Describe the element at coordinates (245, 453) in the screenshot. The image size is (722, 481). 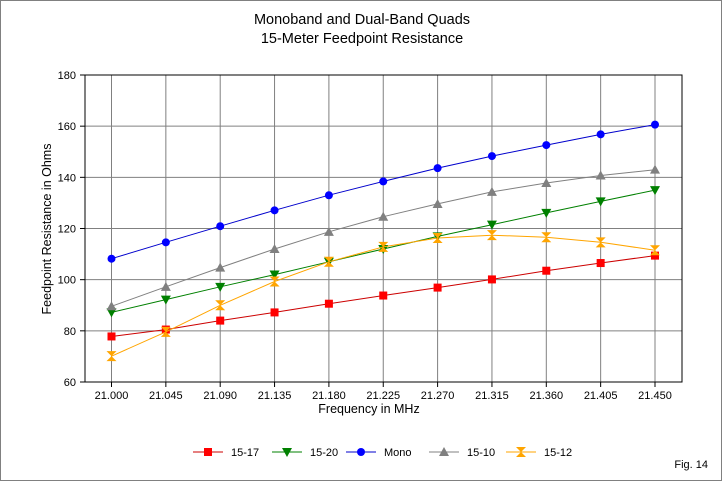
I see `legend-label: 15-17` at that location.